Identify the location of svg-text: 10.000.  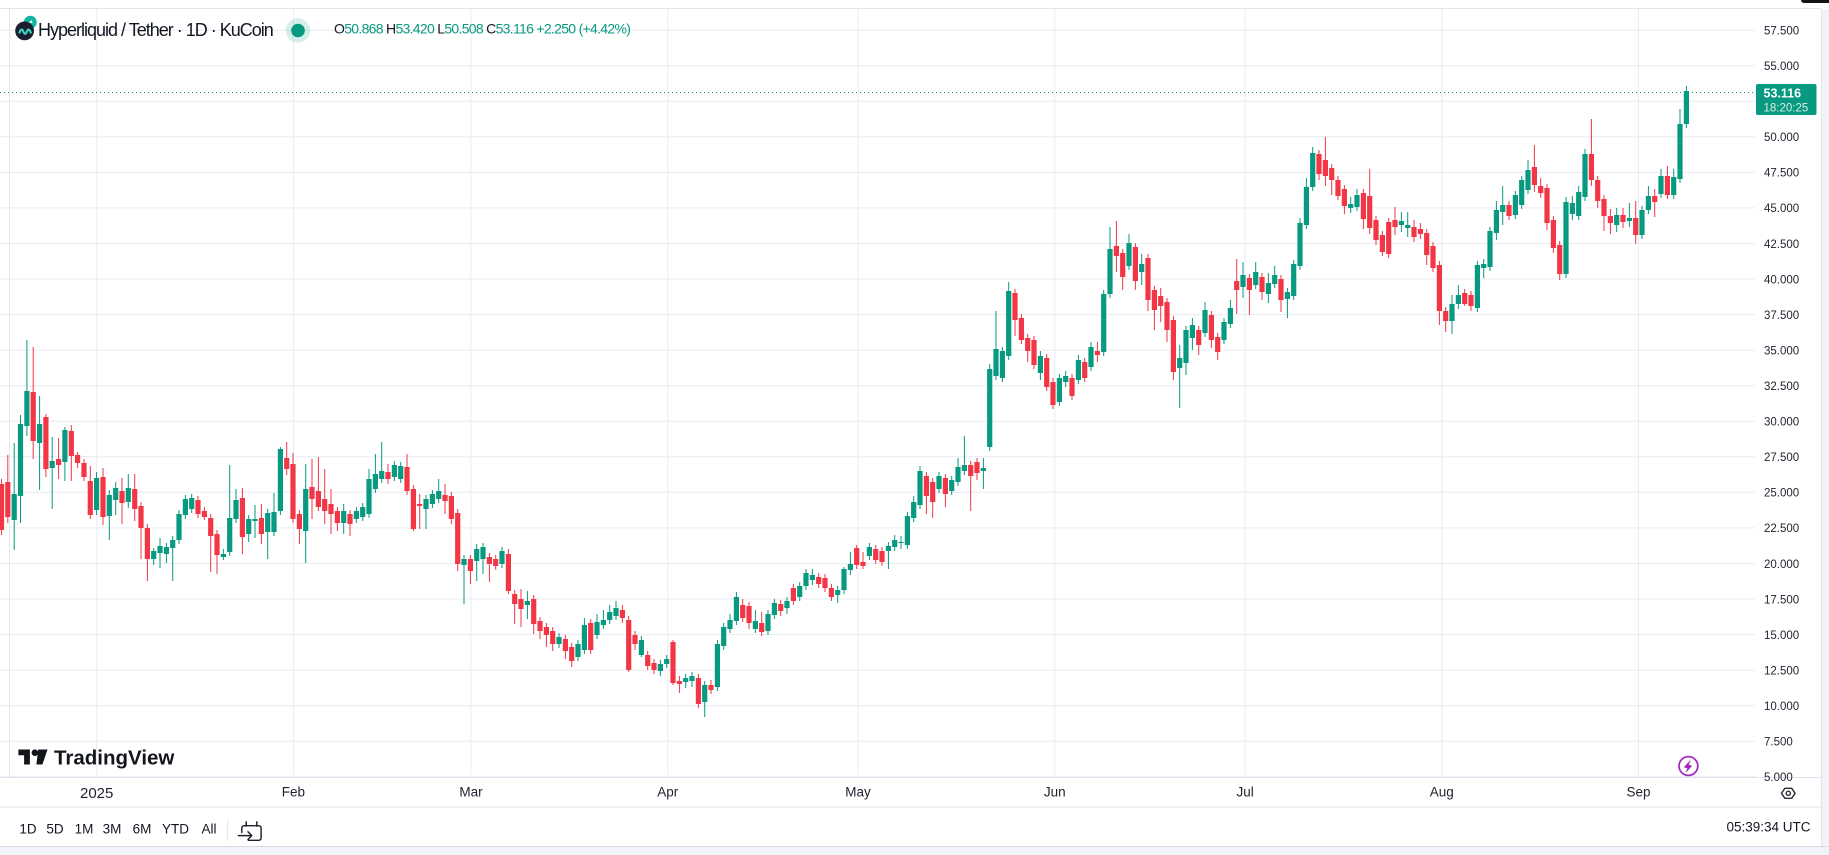
(1781, 707).